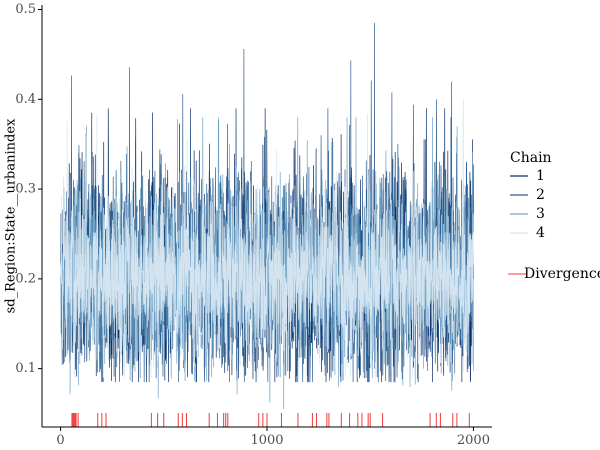  What do you see at coordinates (562, 274) in the screenshot?
I see `legend-divergence-label: Divergence` at bounding box center [562, 274].